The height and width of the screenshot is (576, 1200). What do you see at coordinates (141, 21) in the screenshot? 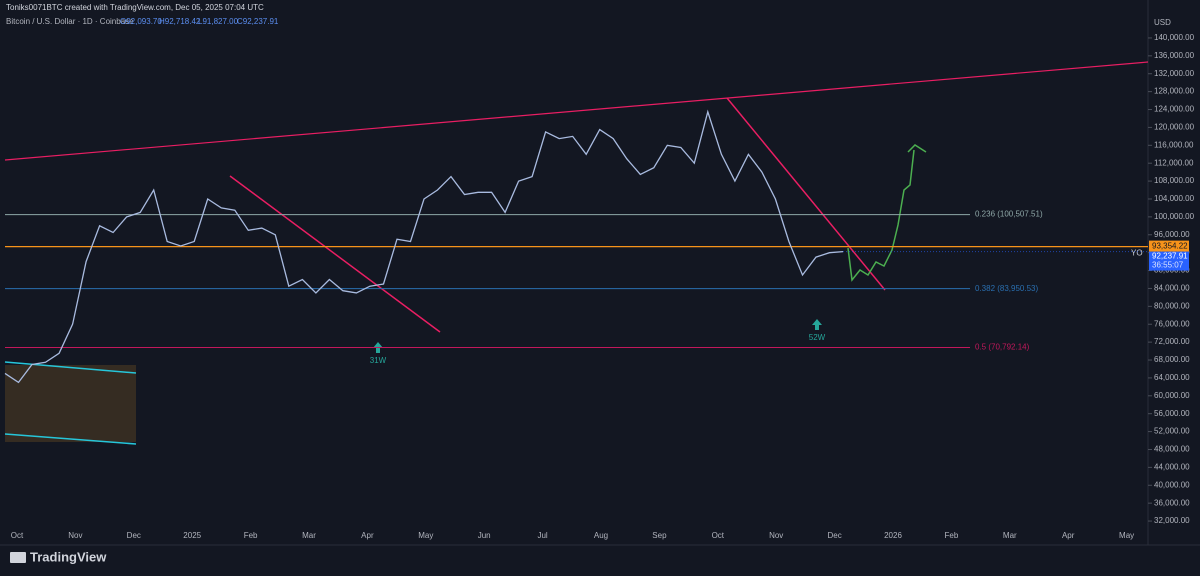
I see `ohlc-value: O92,093.70` at bounding box center [141, 21].